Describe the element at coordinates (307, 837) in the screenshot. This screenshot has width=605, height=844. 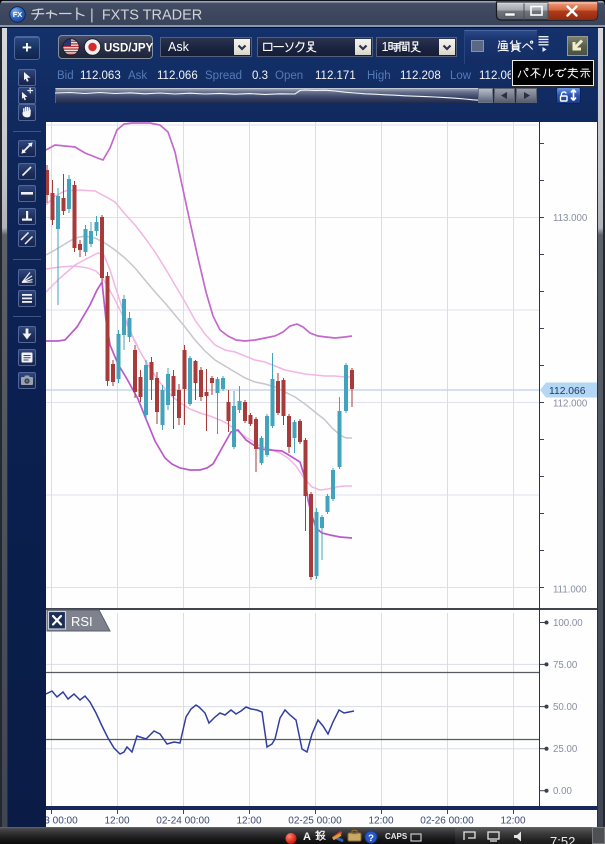
I see `svg-text: A` at that location.